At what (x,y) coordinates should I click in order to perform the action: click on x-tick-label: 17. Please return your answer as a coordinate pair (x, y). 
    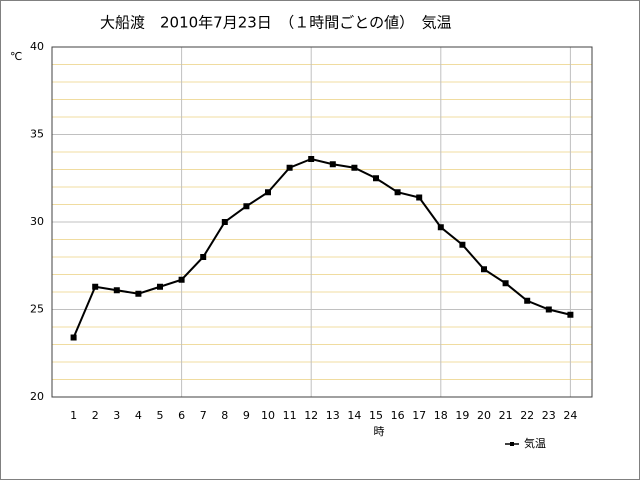
    Looking at the image, I should click on (419, 415).